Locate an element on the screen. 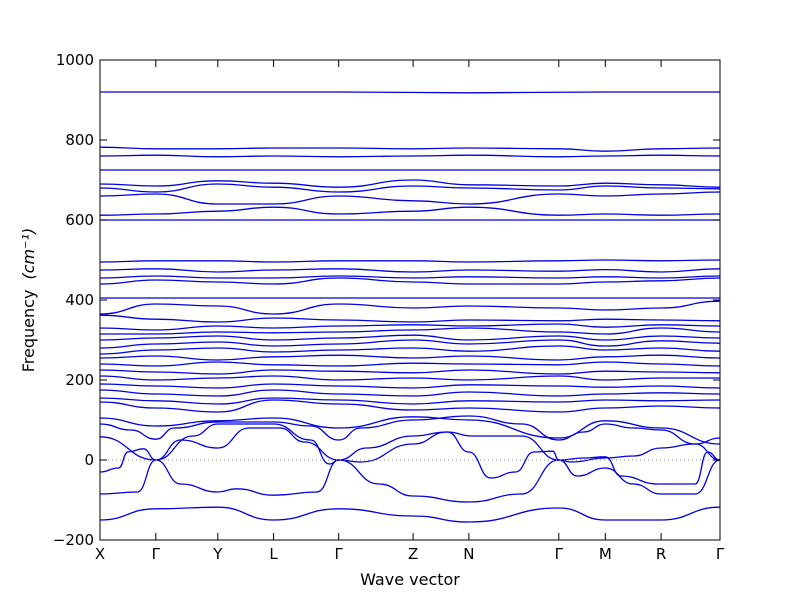 This screenshot has width=800, height=600. y-tick-label: 800 is located at coordinates (79, 140).